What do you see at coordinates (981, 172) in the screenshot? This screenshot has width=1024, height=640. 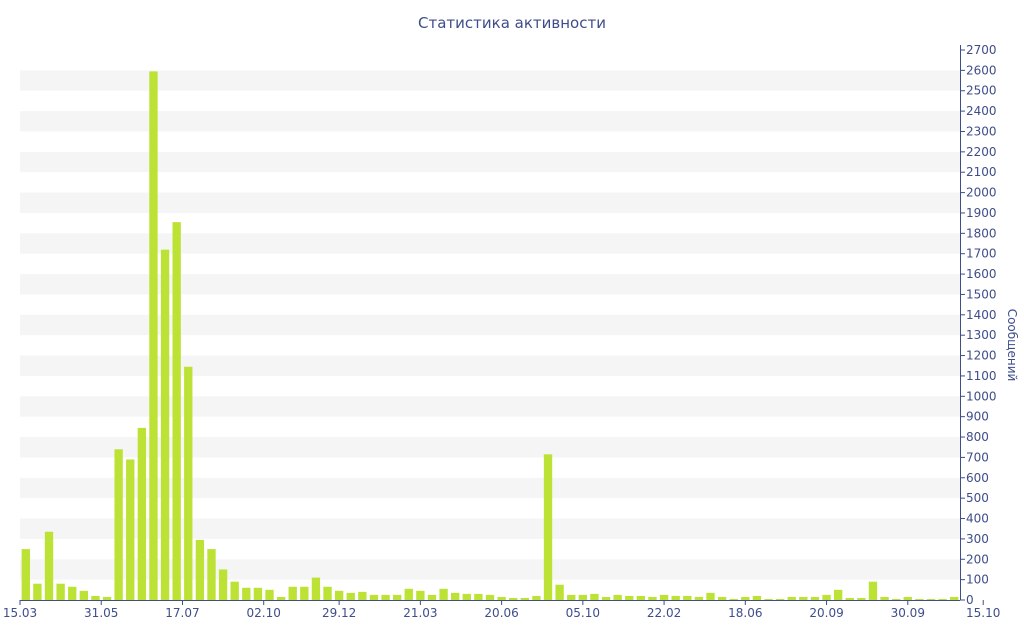 I see `y-tick-label: 2100` at bounding box center [981, 172].